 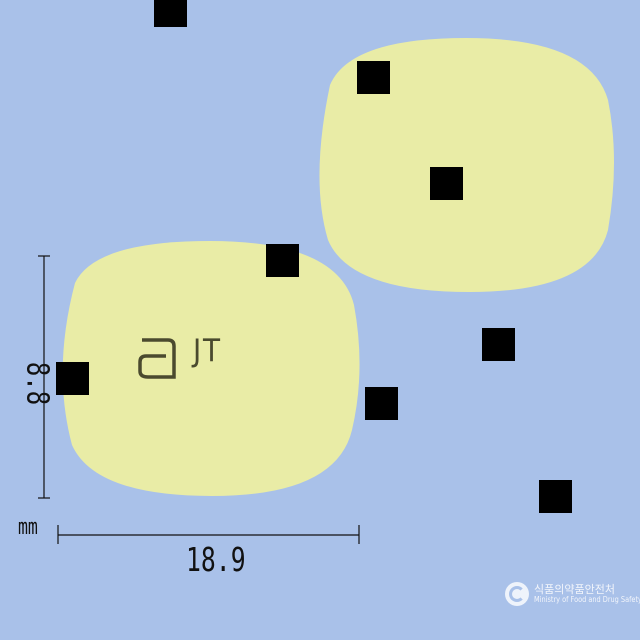 I want to click on mfds-name-english: Ministry of Food and Drug Safety, so click(x=587, y=599).